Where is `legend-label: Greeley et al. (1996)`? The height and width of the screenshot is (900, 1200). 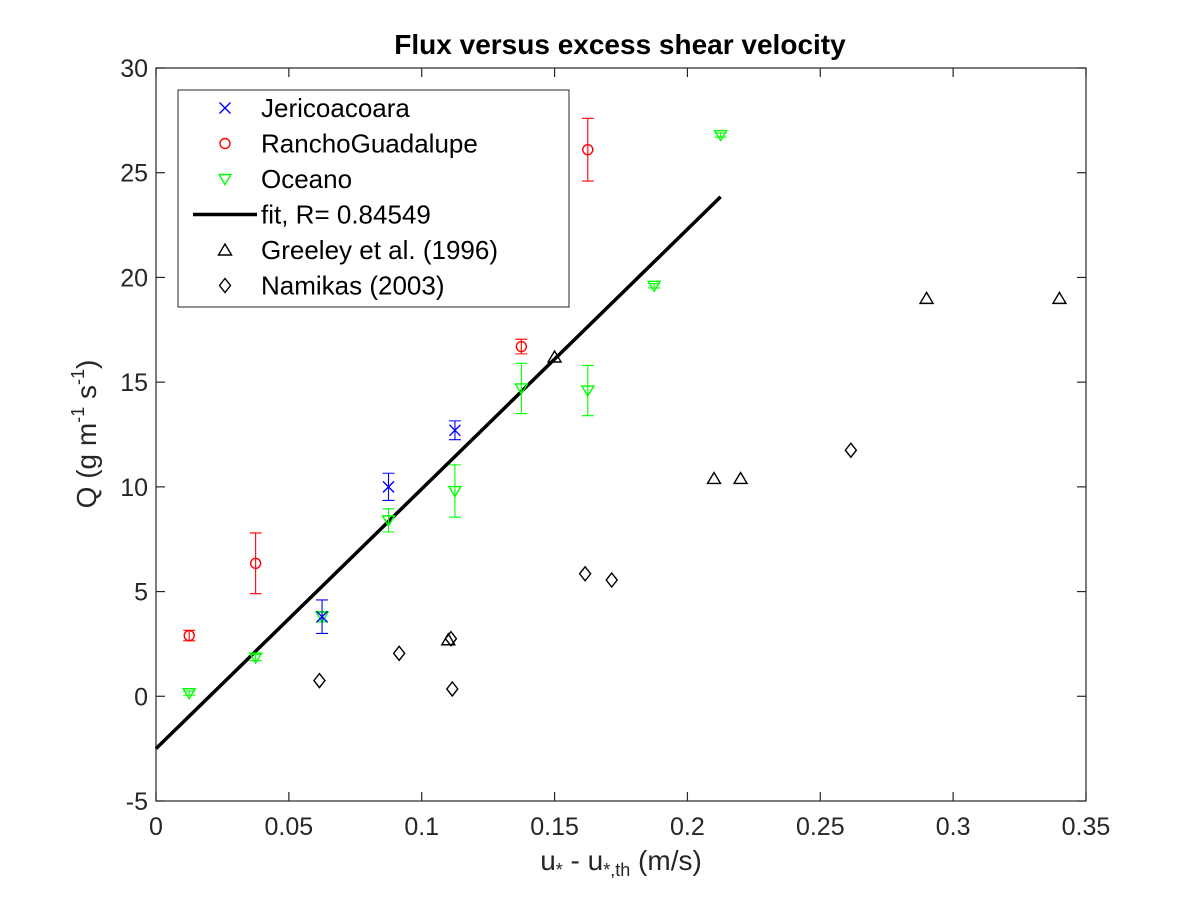 legend-label: Greeley et al. (1996) is located at coordinates (379, 250).